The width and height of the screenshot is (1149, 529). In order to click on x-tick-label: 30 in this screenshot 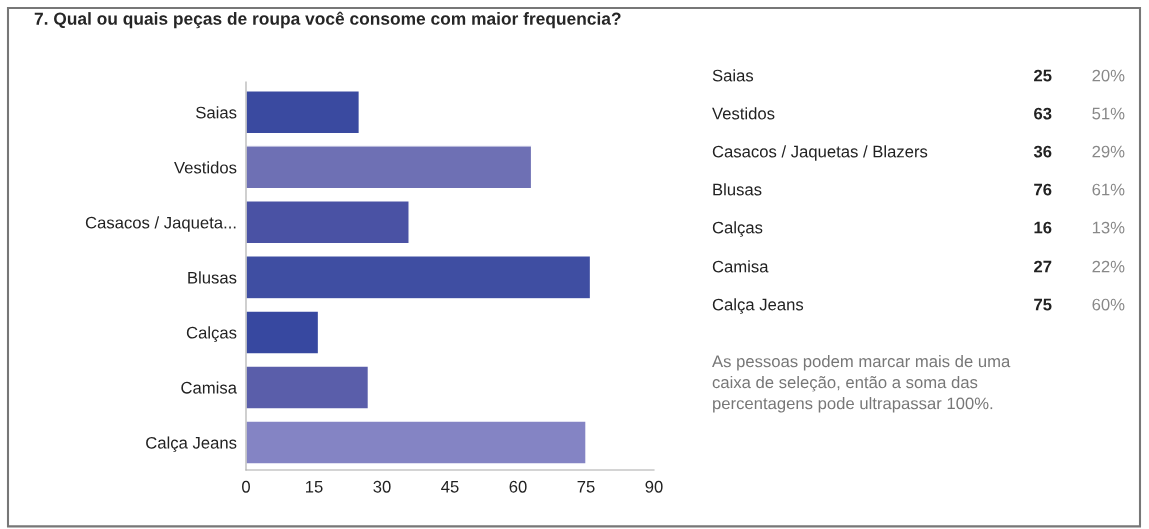, I will do `click(382, 486)`.